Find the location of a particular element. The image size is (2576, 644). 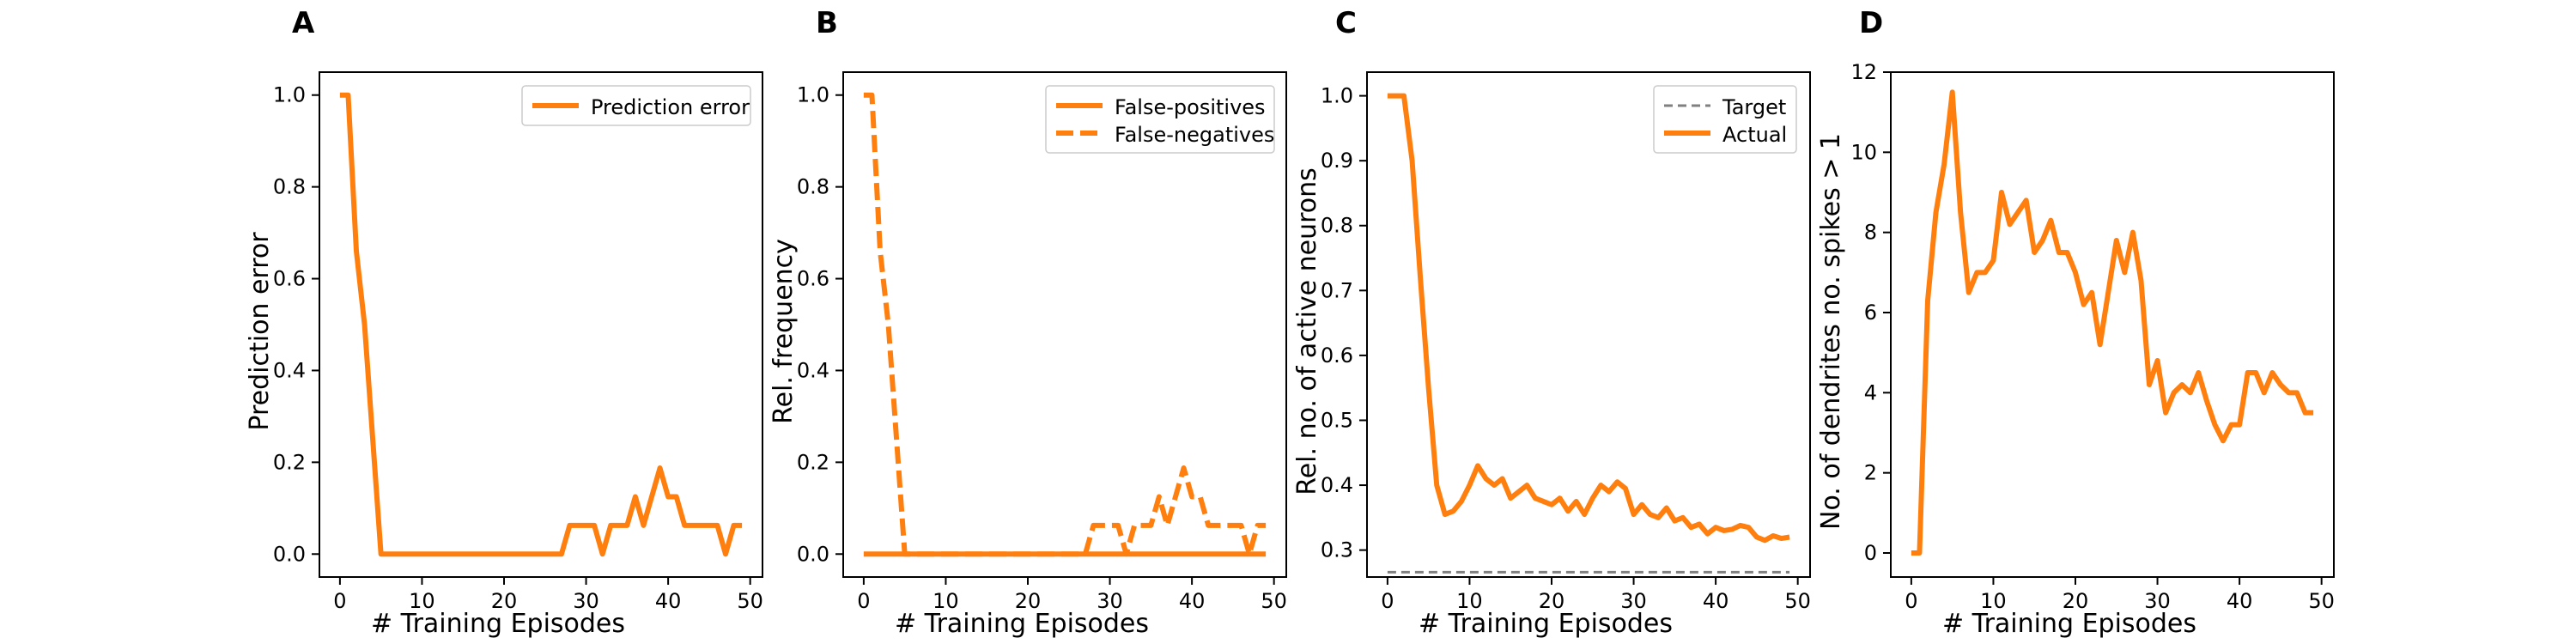

y-tick-label-0-4-c: 0.4 is located at coordinates (1337, 485).